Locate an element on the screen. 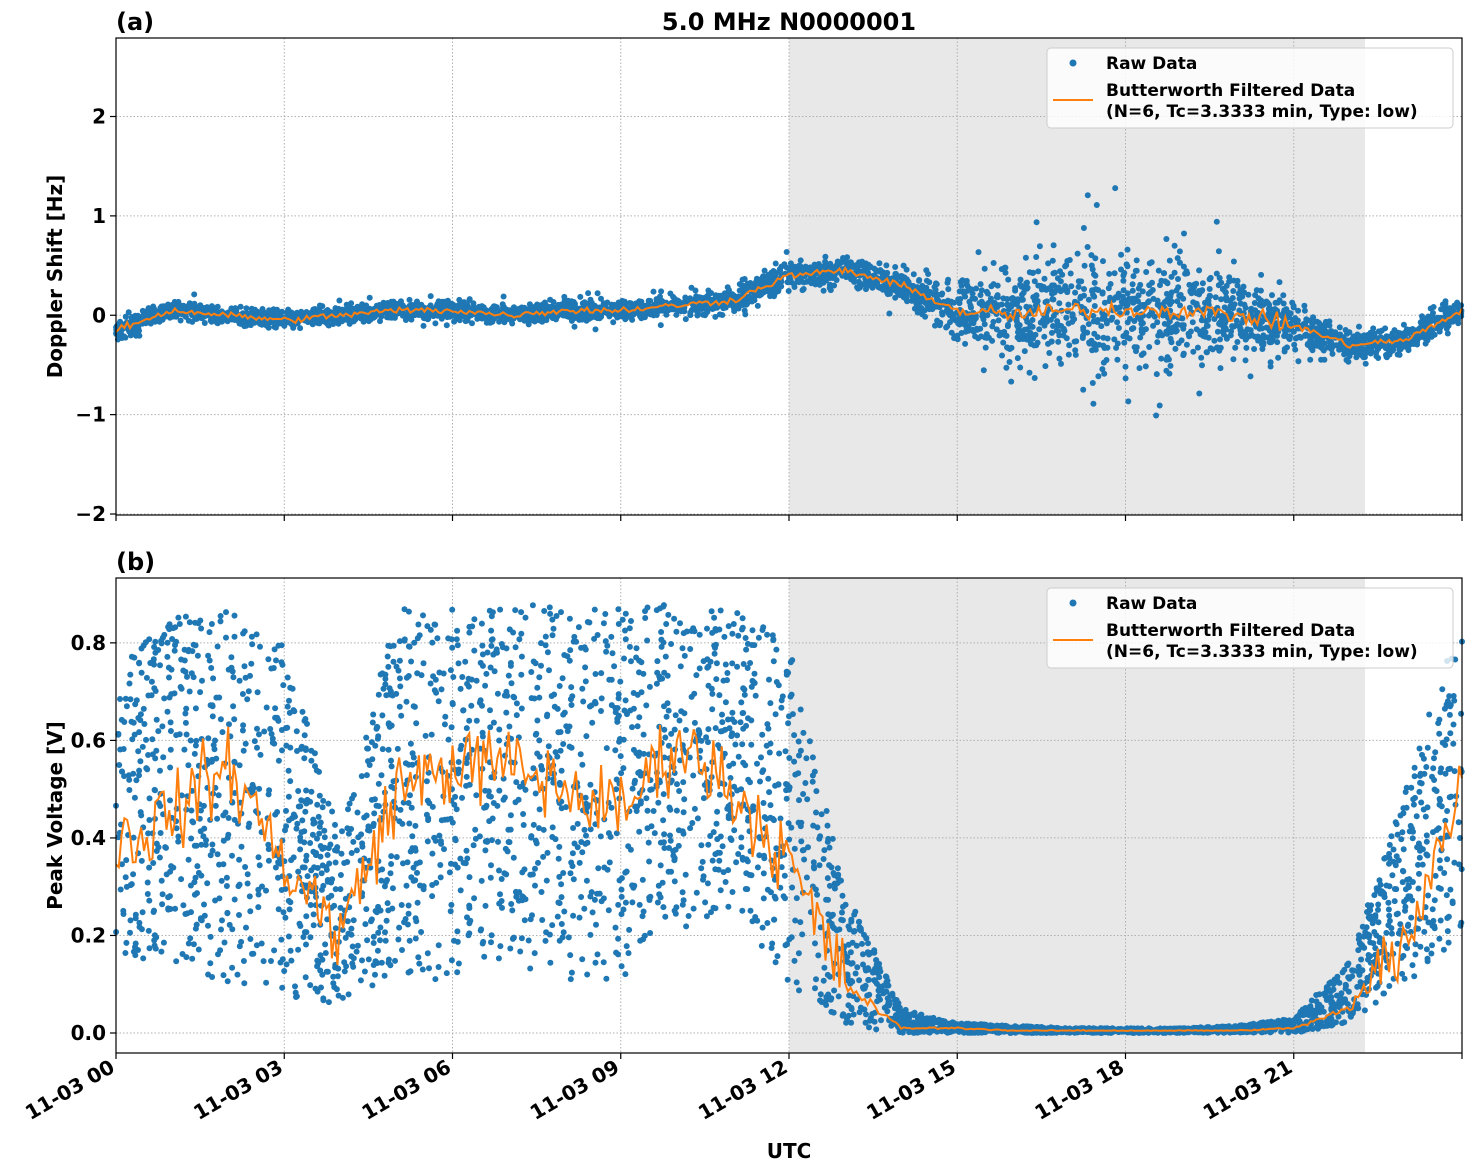 This screenshot has height=1172, width=1472. y-tick-label: 1 is located at coordinates (99, 216).